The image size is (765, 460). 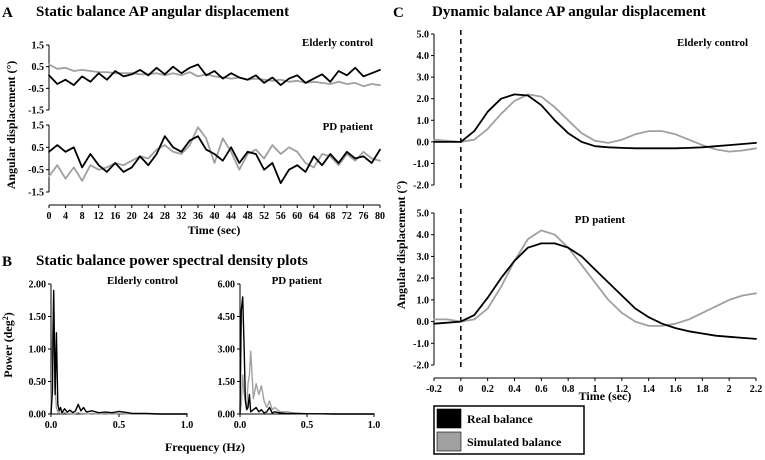 I want to click on y-ticks: 1.5 0.5 -0.5 -1.5, so click(x=38, y=160).